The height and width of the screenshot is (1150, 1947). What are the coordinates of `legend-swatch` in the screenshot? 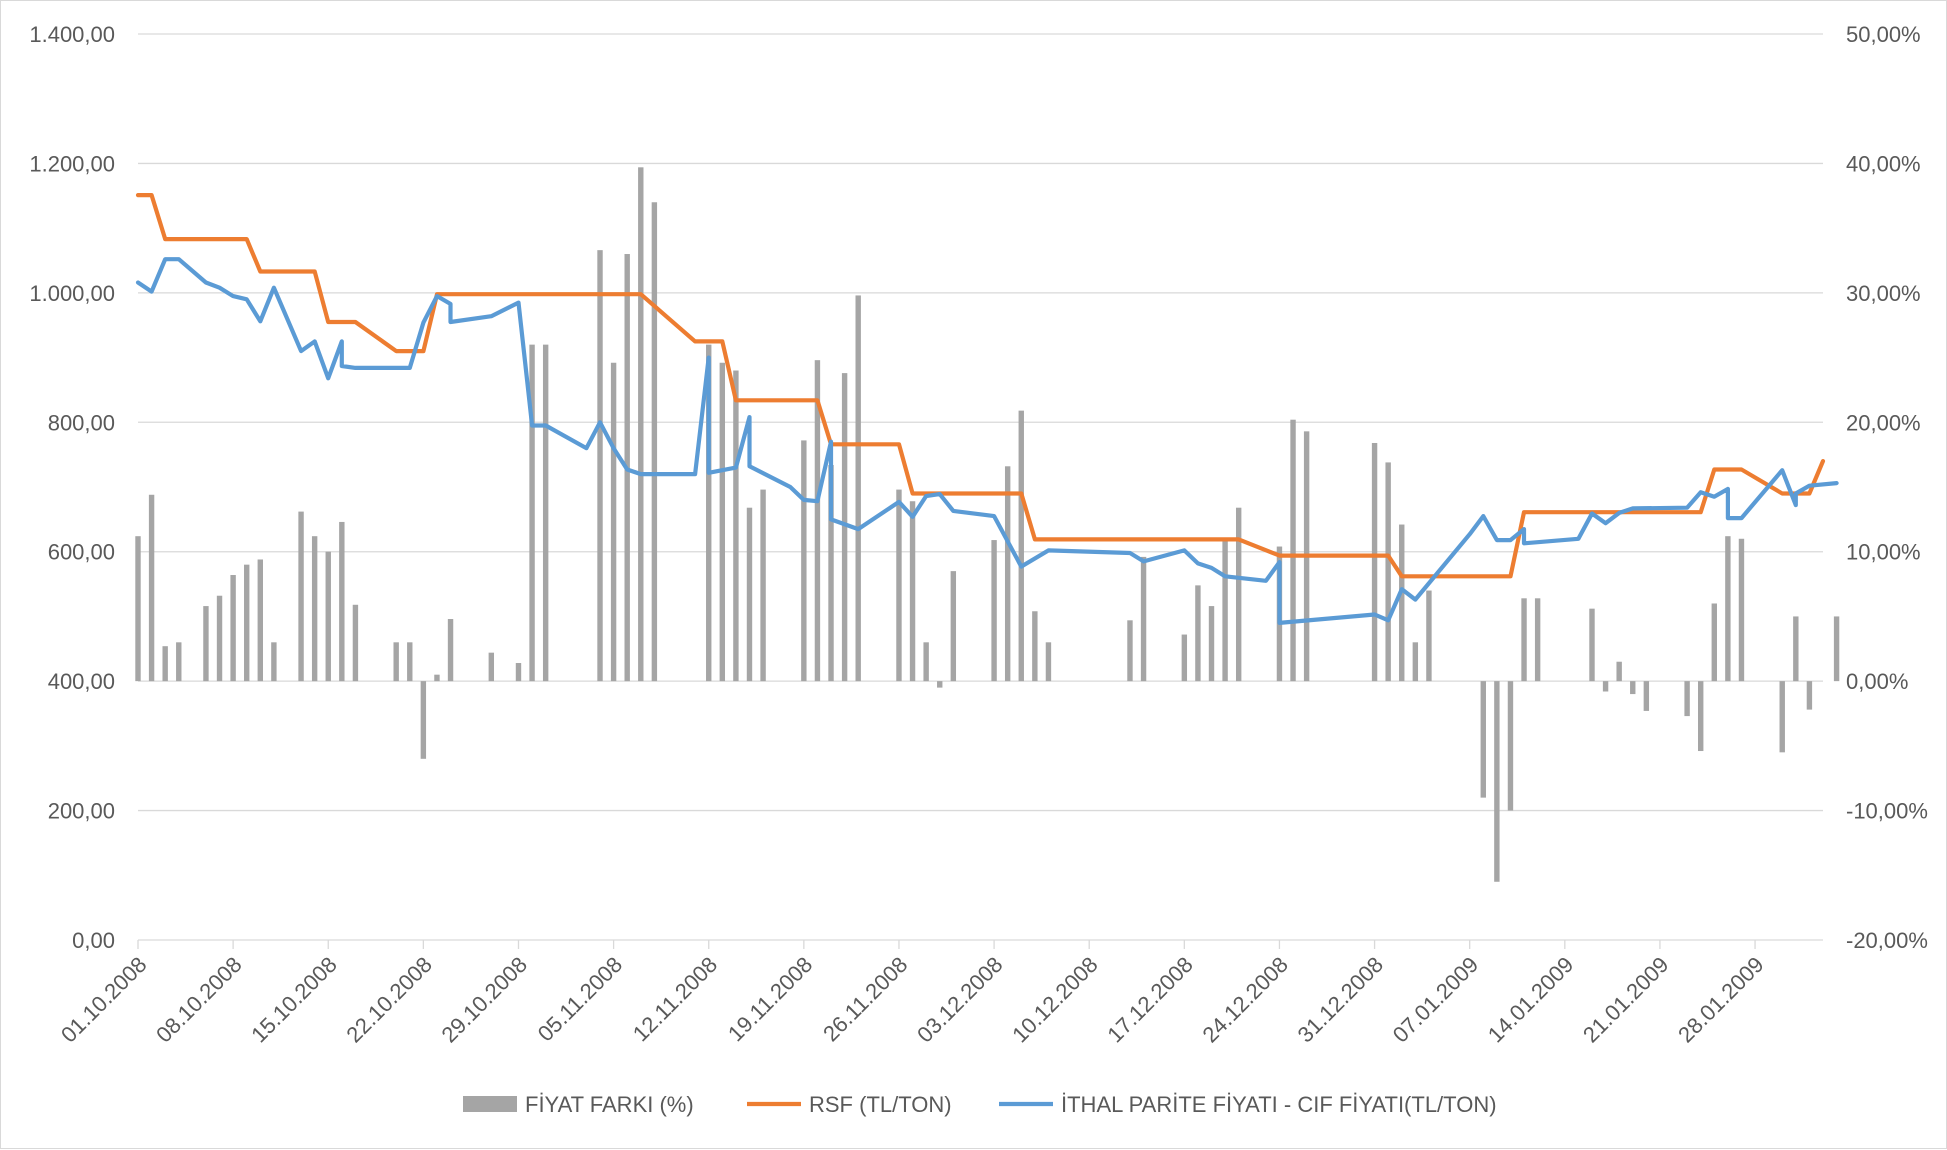 It's located at (490, 1104).